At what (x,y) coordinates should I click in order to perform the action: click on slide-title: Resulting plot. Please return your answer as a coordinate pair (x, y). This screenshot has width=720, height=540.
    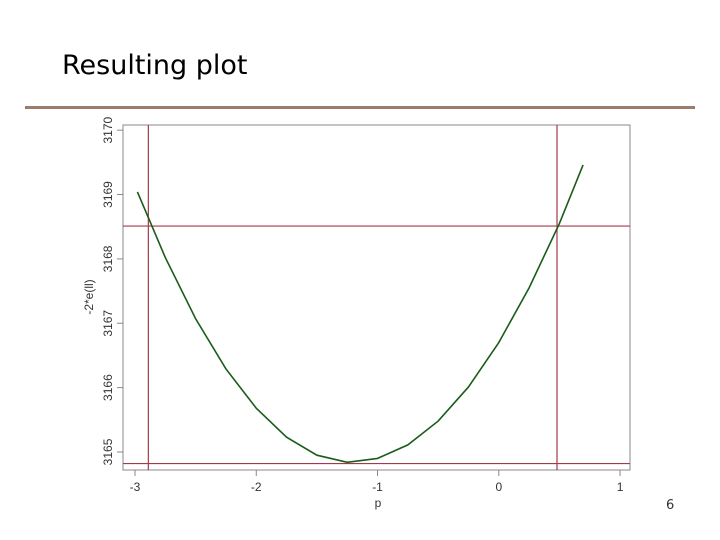
    Looking at the image, I should click on (155, 65).